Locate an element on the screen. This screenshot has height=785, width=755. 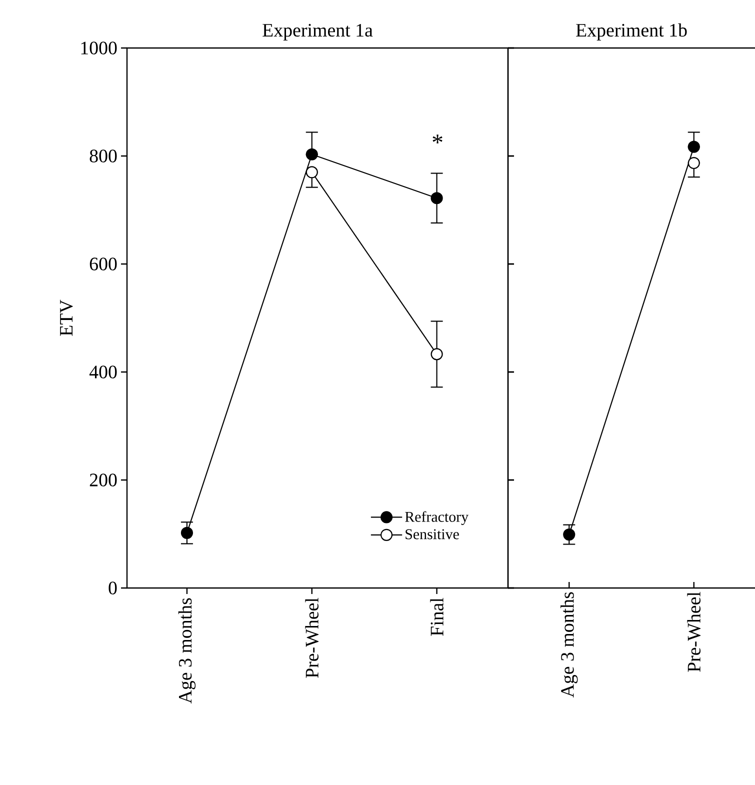
y-tick-label: 600 is located at coordinates (103, 264).